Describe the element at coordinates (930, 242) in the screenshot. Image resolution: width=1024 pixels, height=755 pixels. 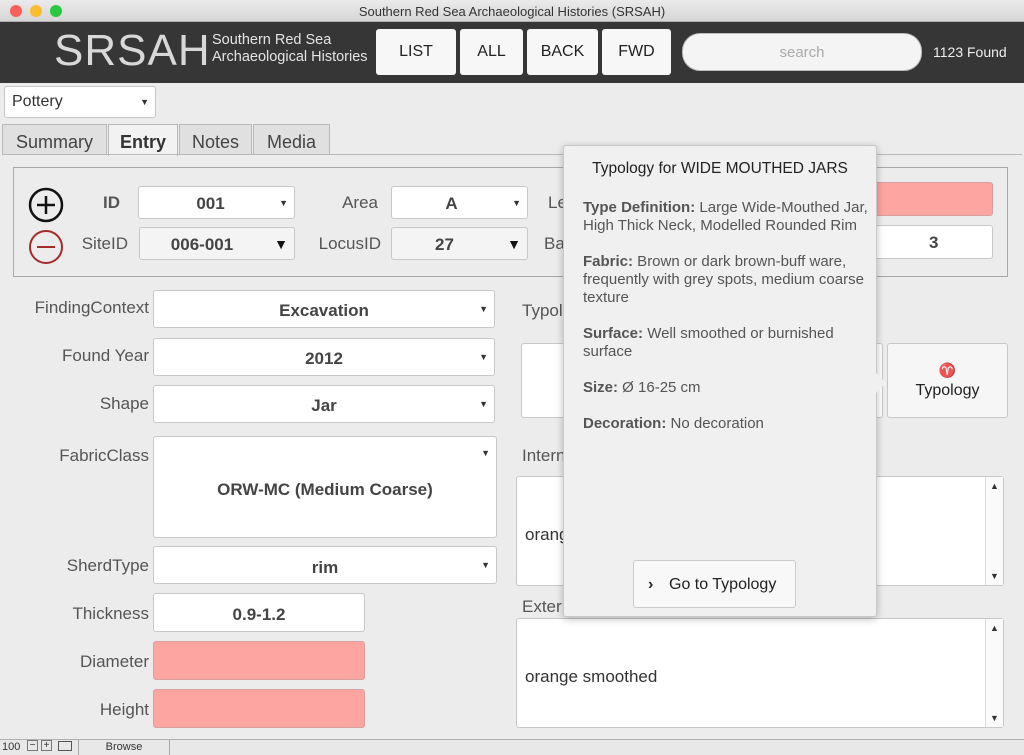
I see `basket-field: 3` at that location.